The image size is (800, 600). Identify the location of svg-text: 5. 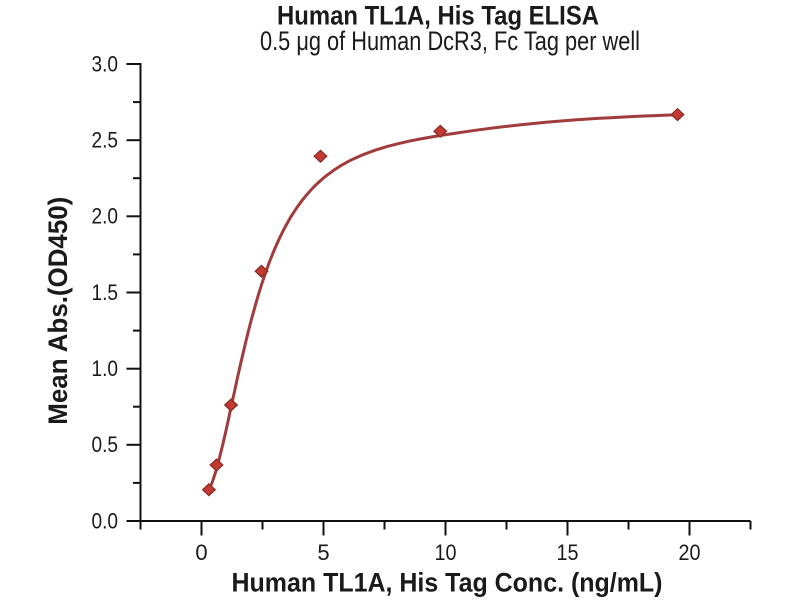
(323, 552).